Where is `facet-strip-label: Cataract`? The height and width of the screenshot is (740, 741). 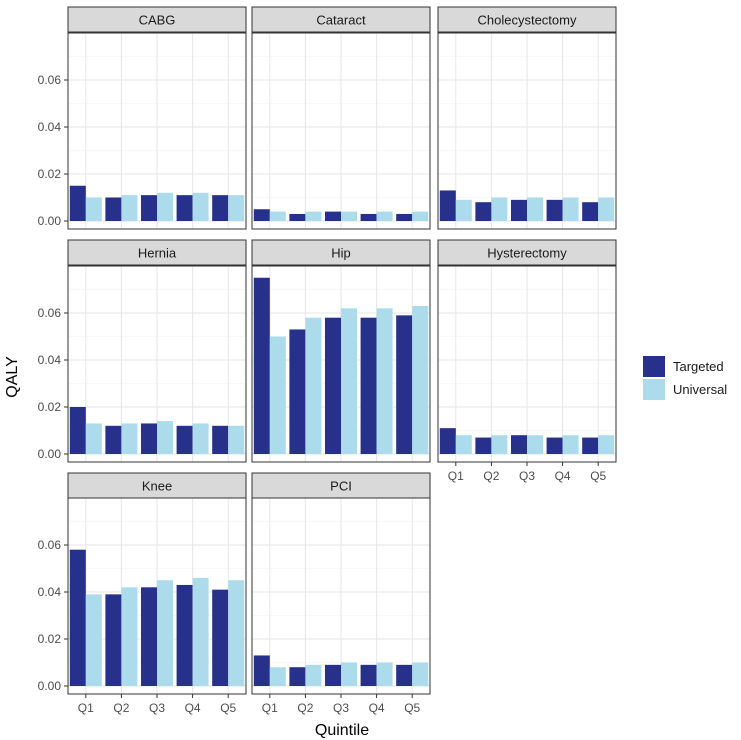 facet-strip-label: Cataract is located at coordinates (341, 20).